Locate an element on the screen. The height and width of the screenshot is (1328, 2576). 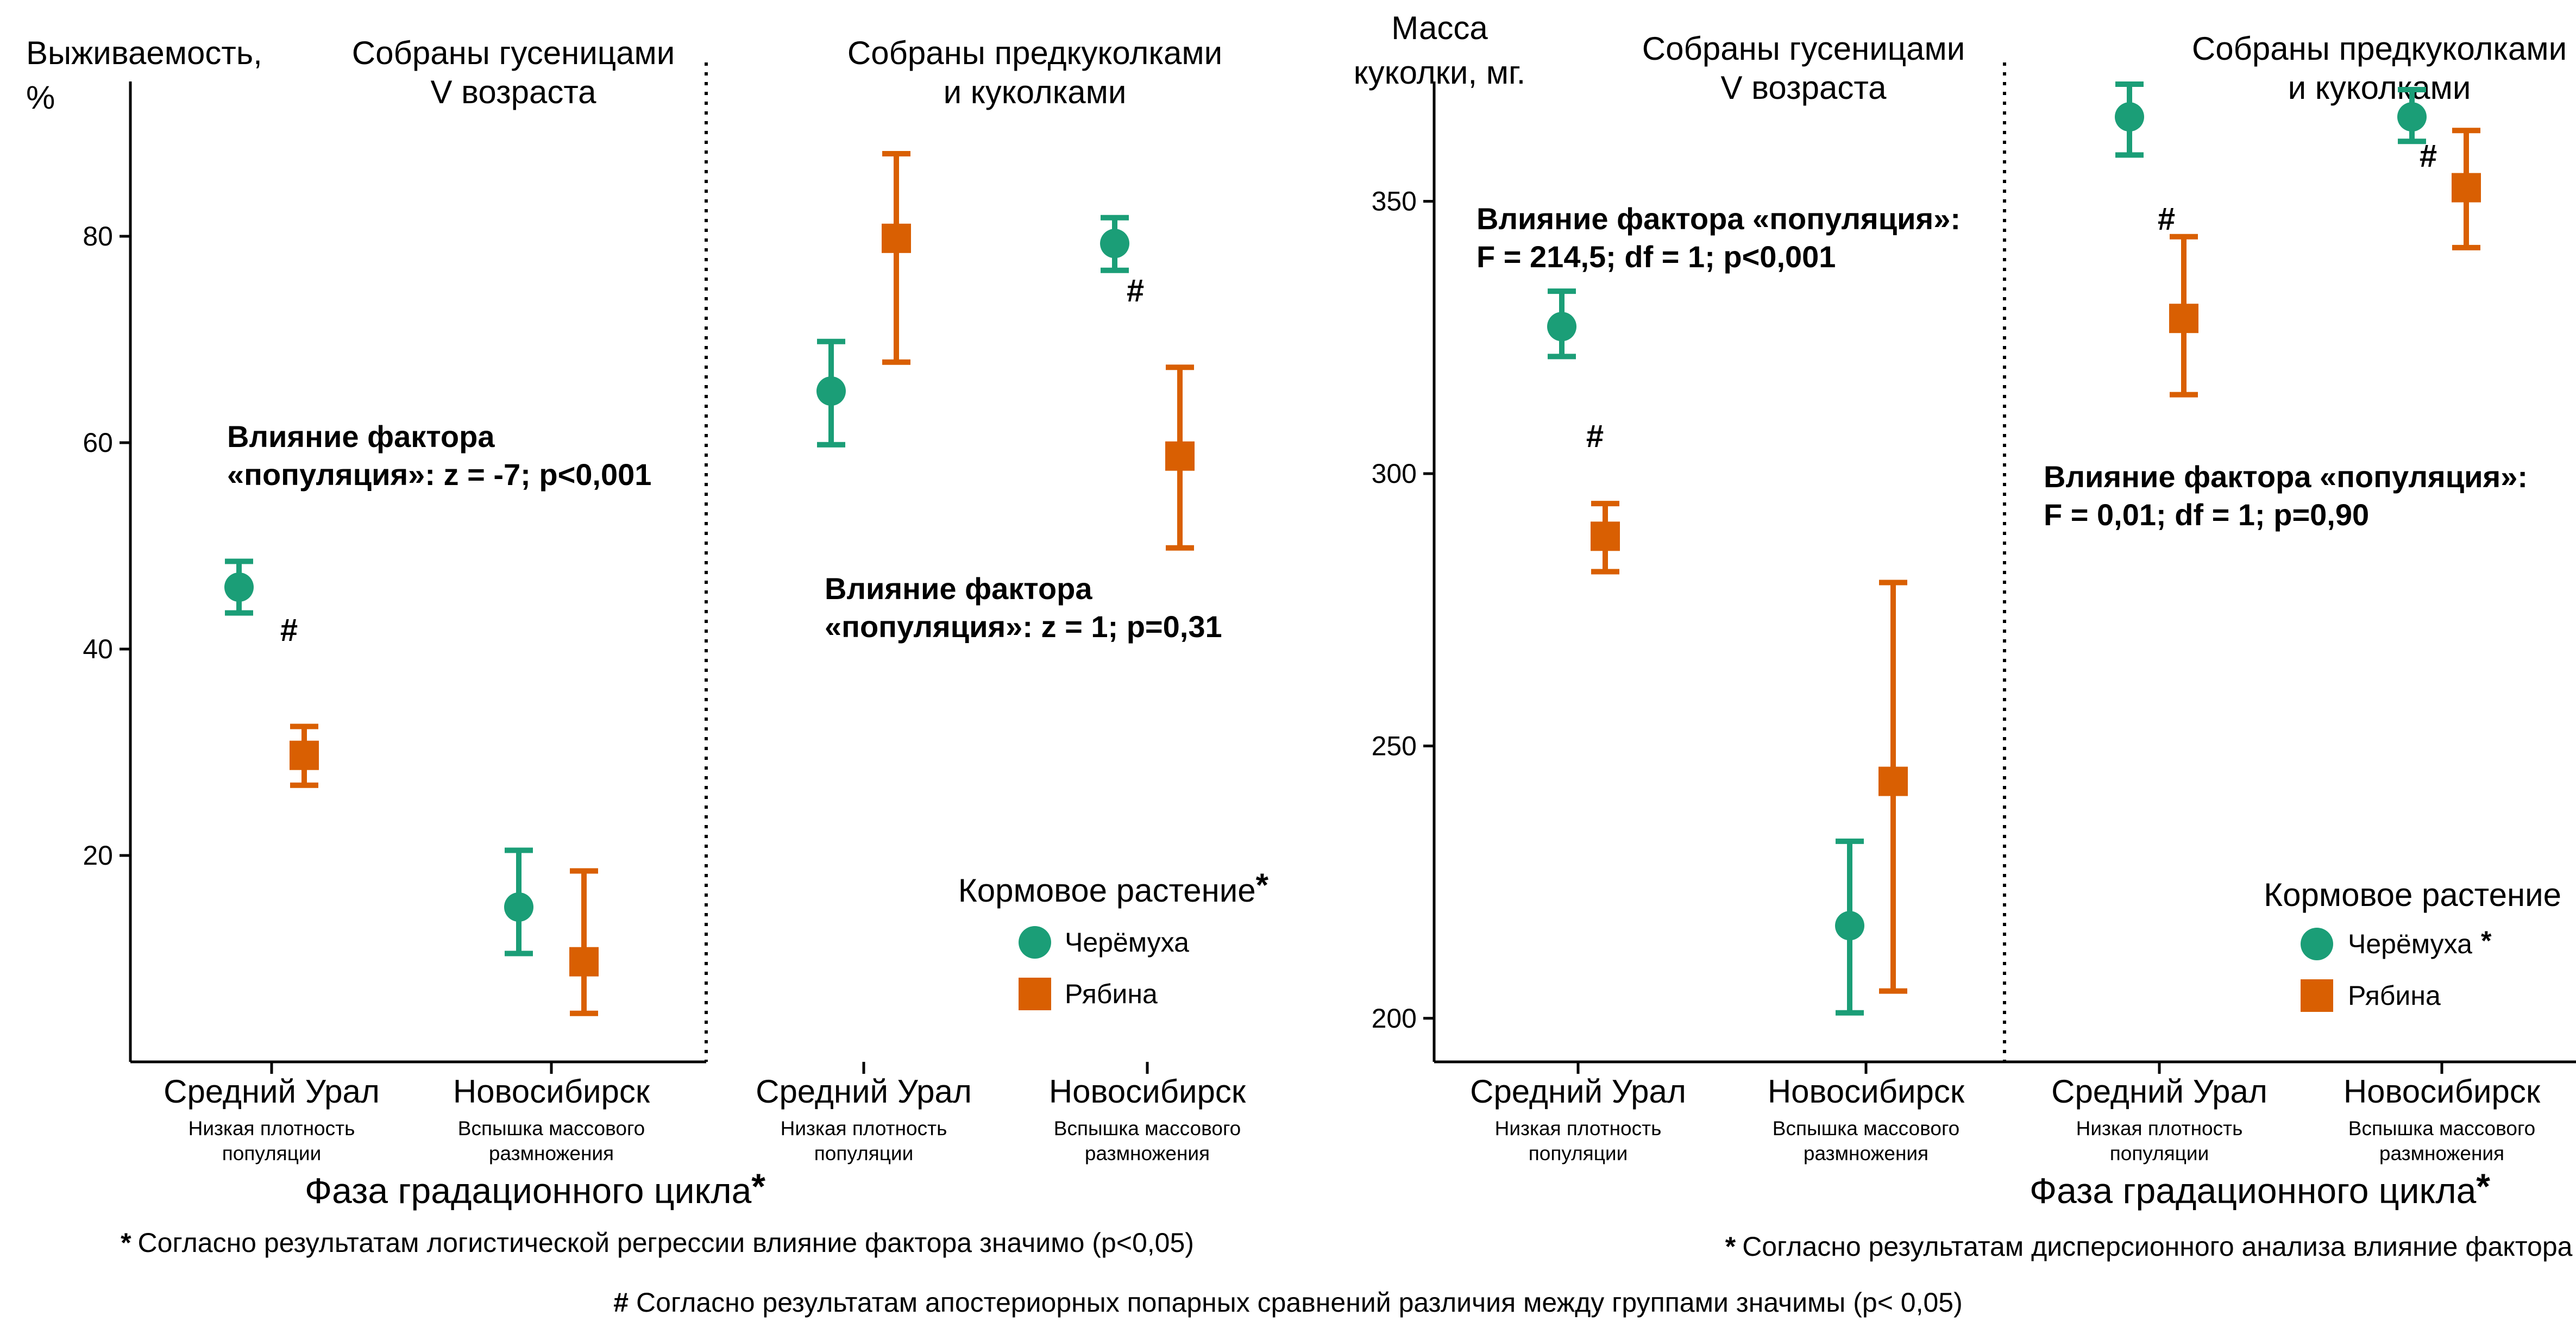
y-tick-label: 350 is located at coordinates (1394, 201).